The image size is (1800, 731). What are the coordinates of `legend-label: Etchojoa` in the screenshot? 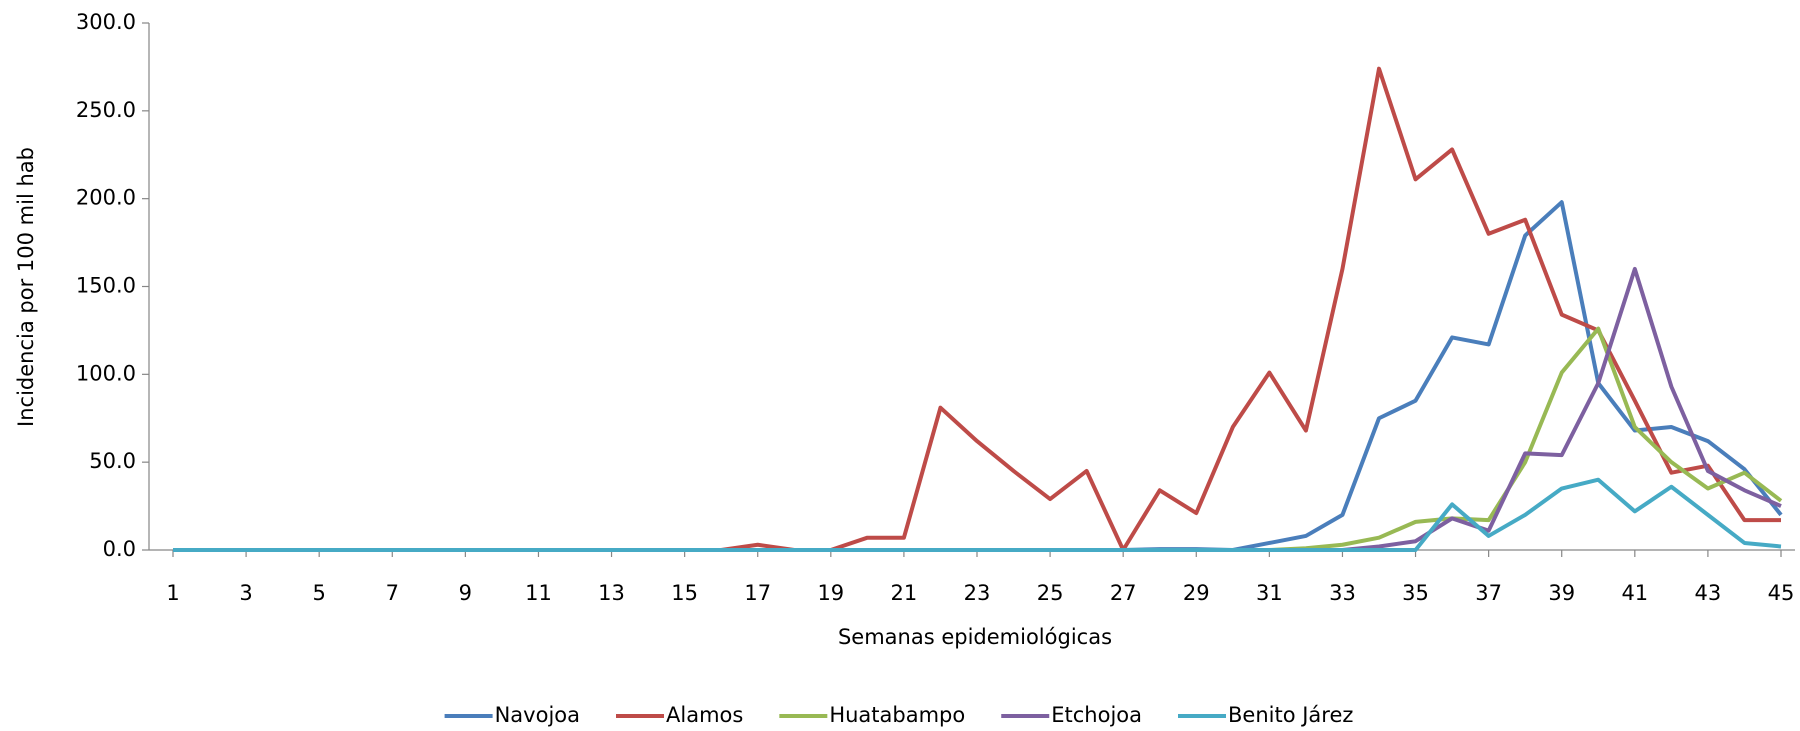 It's located at (1096, 715).